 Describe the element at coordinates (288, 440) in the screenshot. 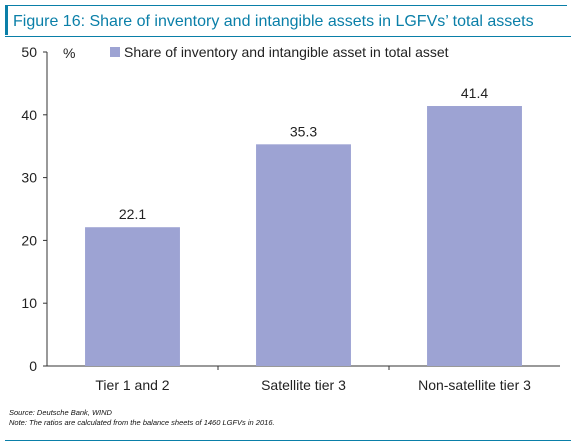

I see `bottom-divider` at that location.